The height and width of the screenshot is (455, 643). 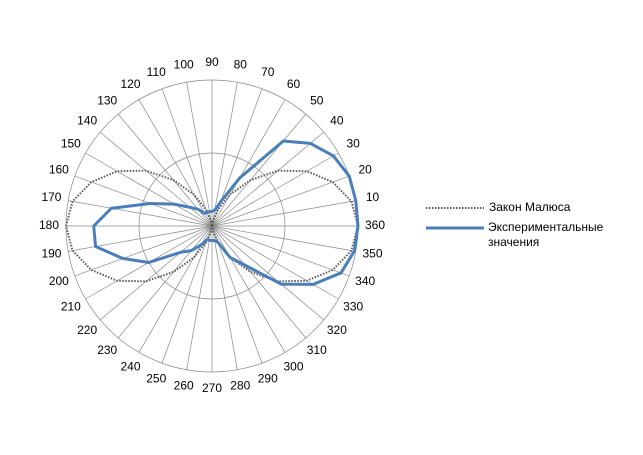 What do you see at coordinates (317, 350) in the screenshot?
I see `angle-label: 310` at bounding box center [317, 350].